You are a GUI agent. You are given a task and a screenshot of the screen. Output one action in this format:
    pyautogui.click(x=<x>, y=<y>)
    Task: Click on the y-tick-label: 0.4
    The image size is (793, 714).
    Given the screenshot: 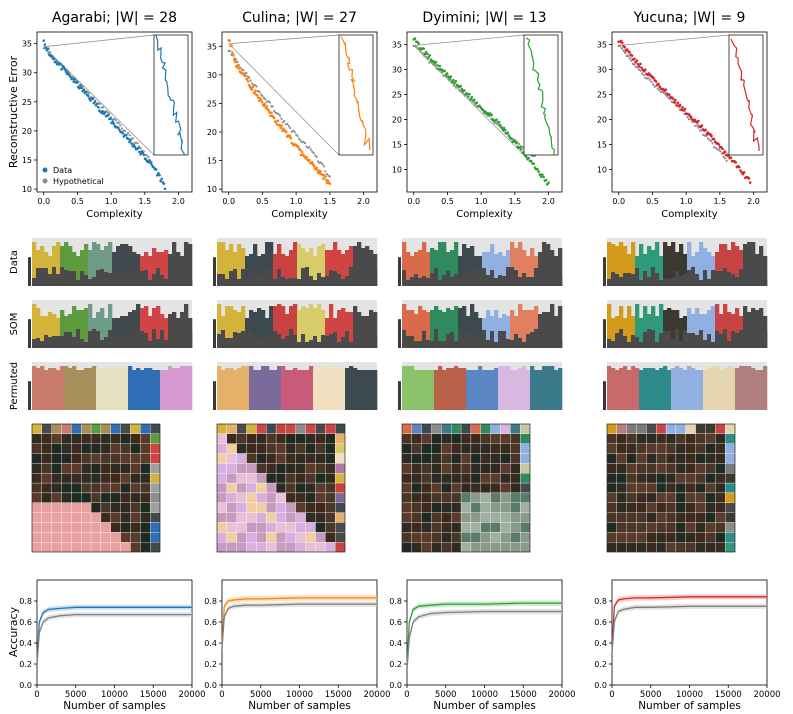 What is the action you would take?
    pyautogui.click(x=210, y=643)
    